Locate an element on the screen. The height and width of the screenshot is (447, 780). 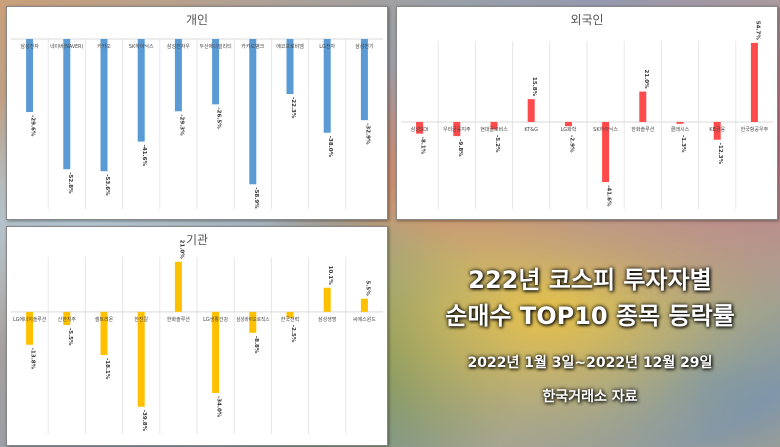
data-label: -53.6% is located at coordinates (107, 185).